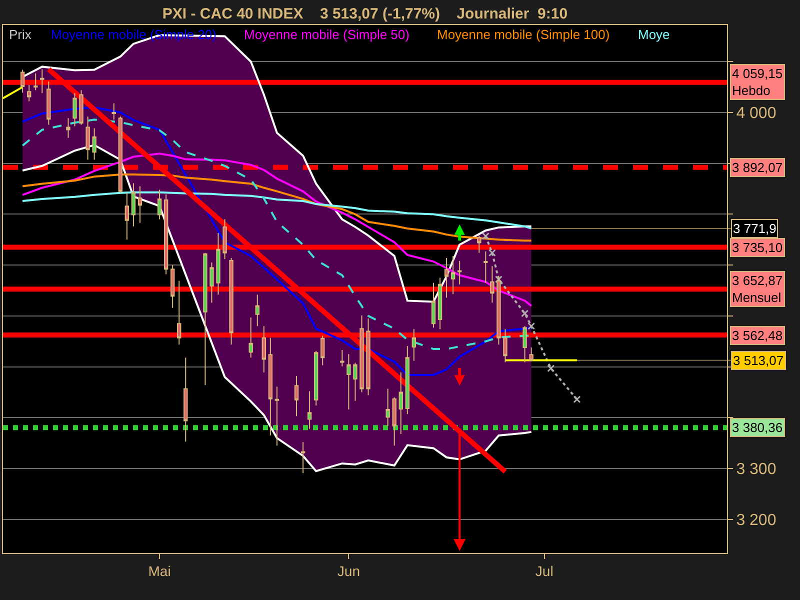  Describe the element at coordinates (327, 34) in the screenshot. I see `text: Moyenne mobile (Simple 50)` at that location.